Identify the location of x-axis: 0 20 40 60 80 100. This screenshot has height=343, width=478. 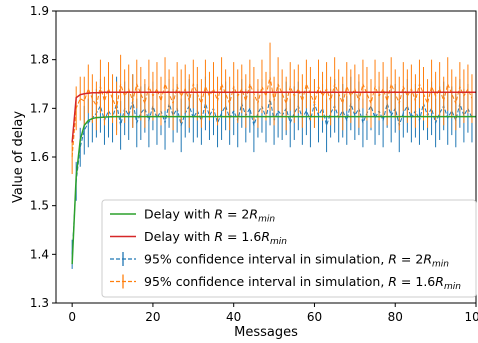
(273, 313).